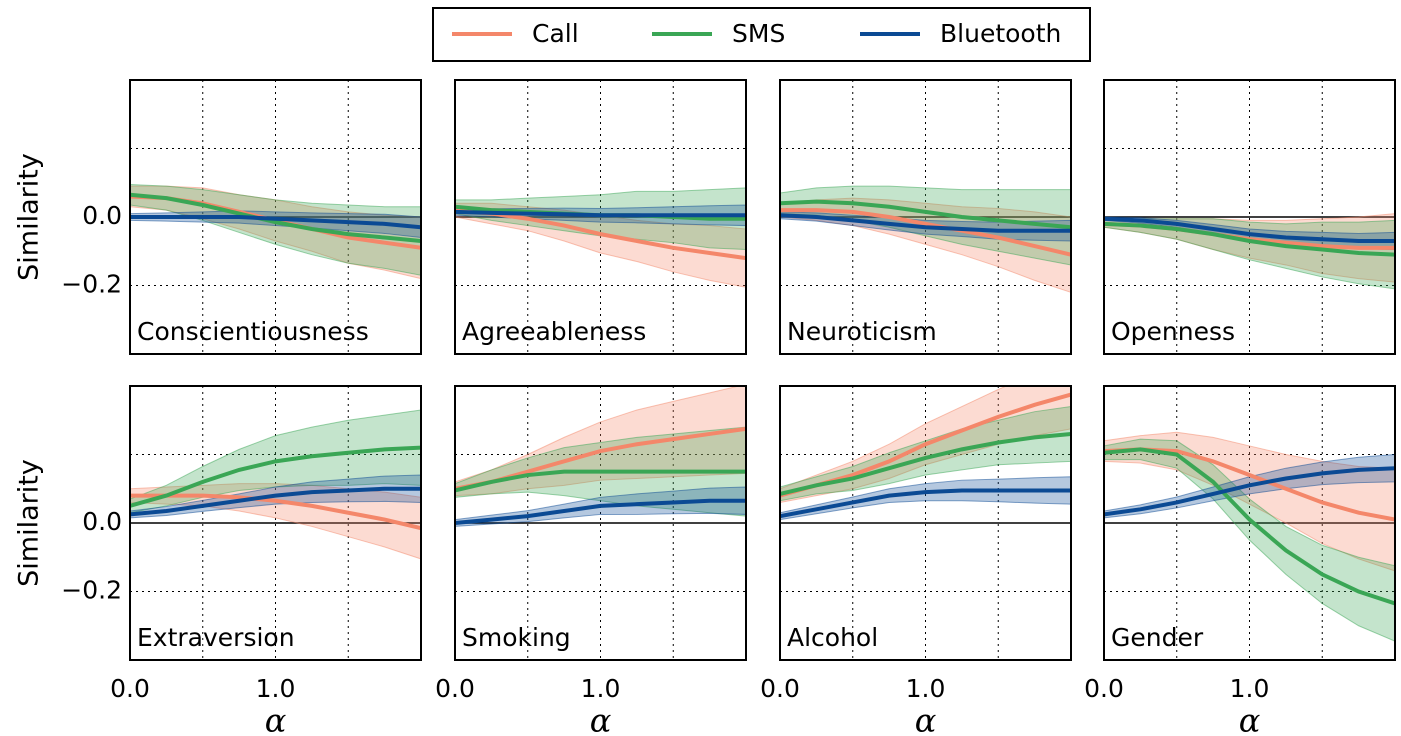 The image size is (1401, 736). I want to click on panel-title: Conscientiousness, so click(253, 331).